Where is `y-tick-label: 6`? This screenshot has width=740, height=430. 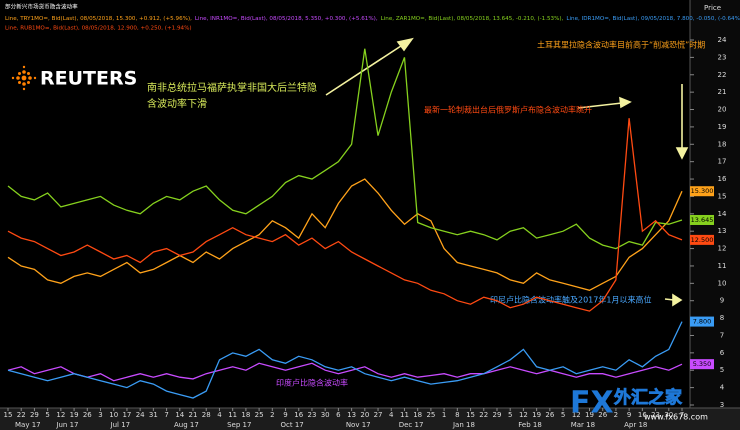 y-tick-label: 6 is located at coordinates (722, 353).